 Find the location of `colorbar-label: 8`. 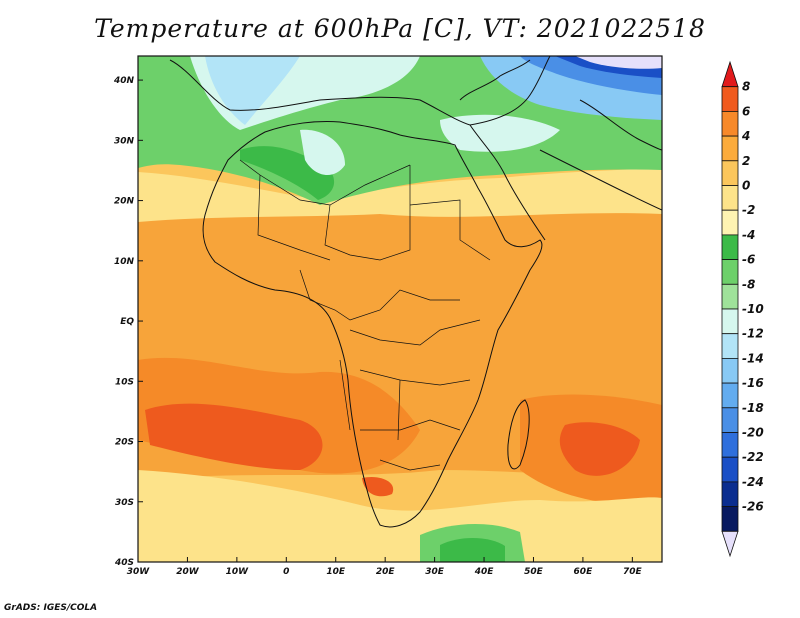

colorbar-label: 8 is located at coordinates (746, 87).